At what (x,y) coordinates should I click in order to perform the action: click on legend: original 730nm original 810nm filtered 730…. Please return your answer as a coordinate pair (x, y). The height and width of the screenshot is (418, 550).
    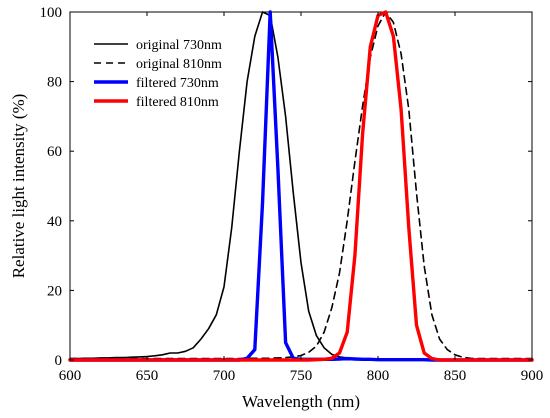
    Looking at the image, I should click on (158, 74).